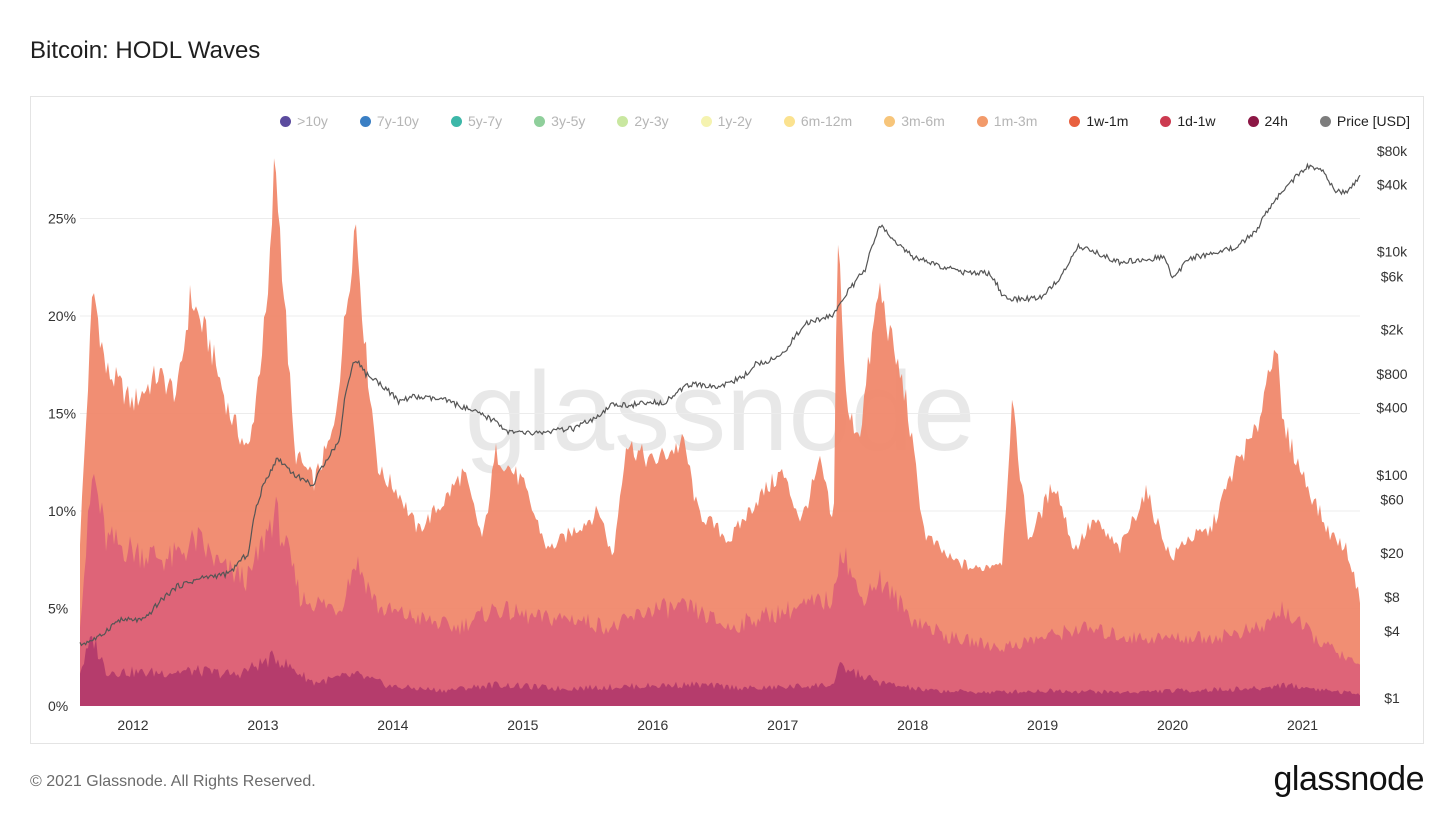 The width and height of the screenshot is (1456, 819). What do you see at coordinates (1392, 553) in the screenshot?
I see `y-right-tick: $20` at bounding box center [1392, 553].